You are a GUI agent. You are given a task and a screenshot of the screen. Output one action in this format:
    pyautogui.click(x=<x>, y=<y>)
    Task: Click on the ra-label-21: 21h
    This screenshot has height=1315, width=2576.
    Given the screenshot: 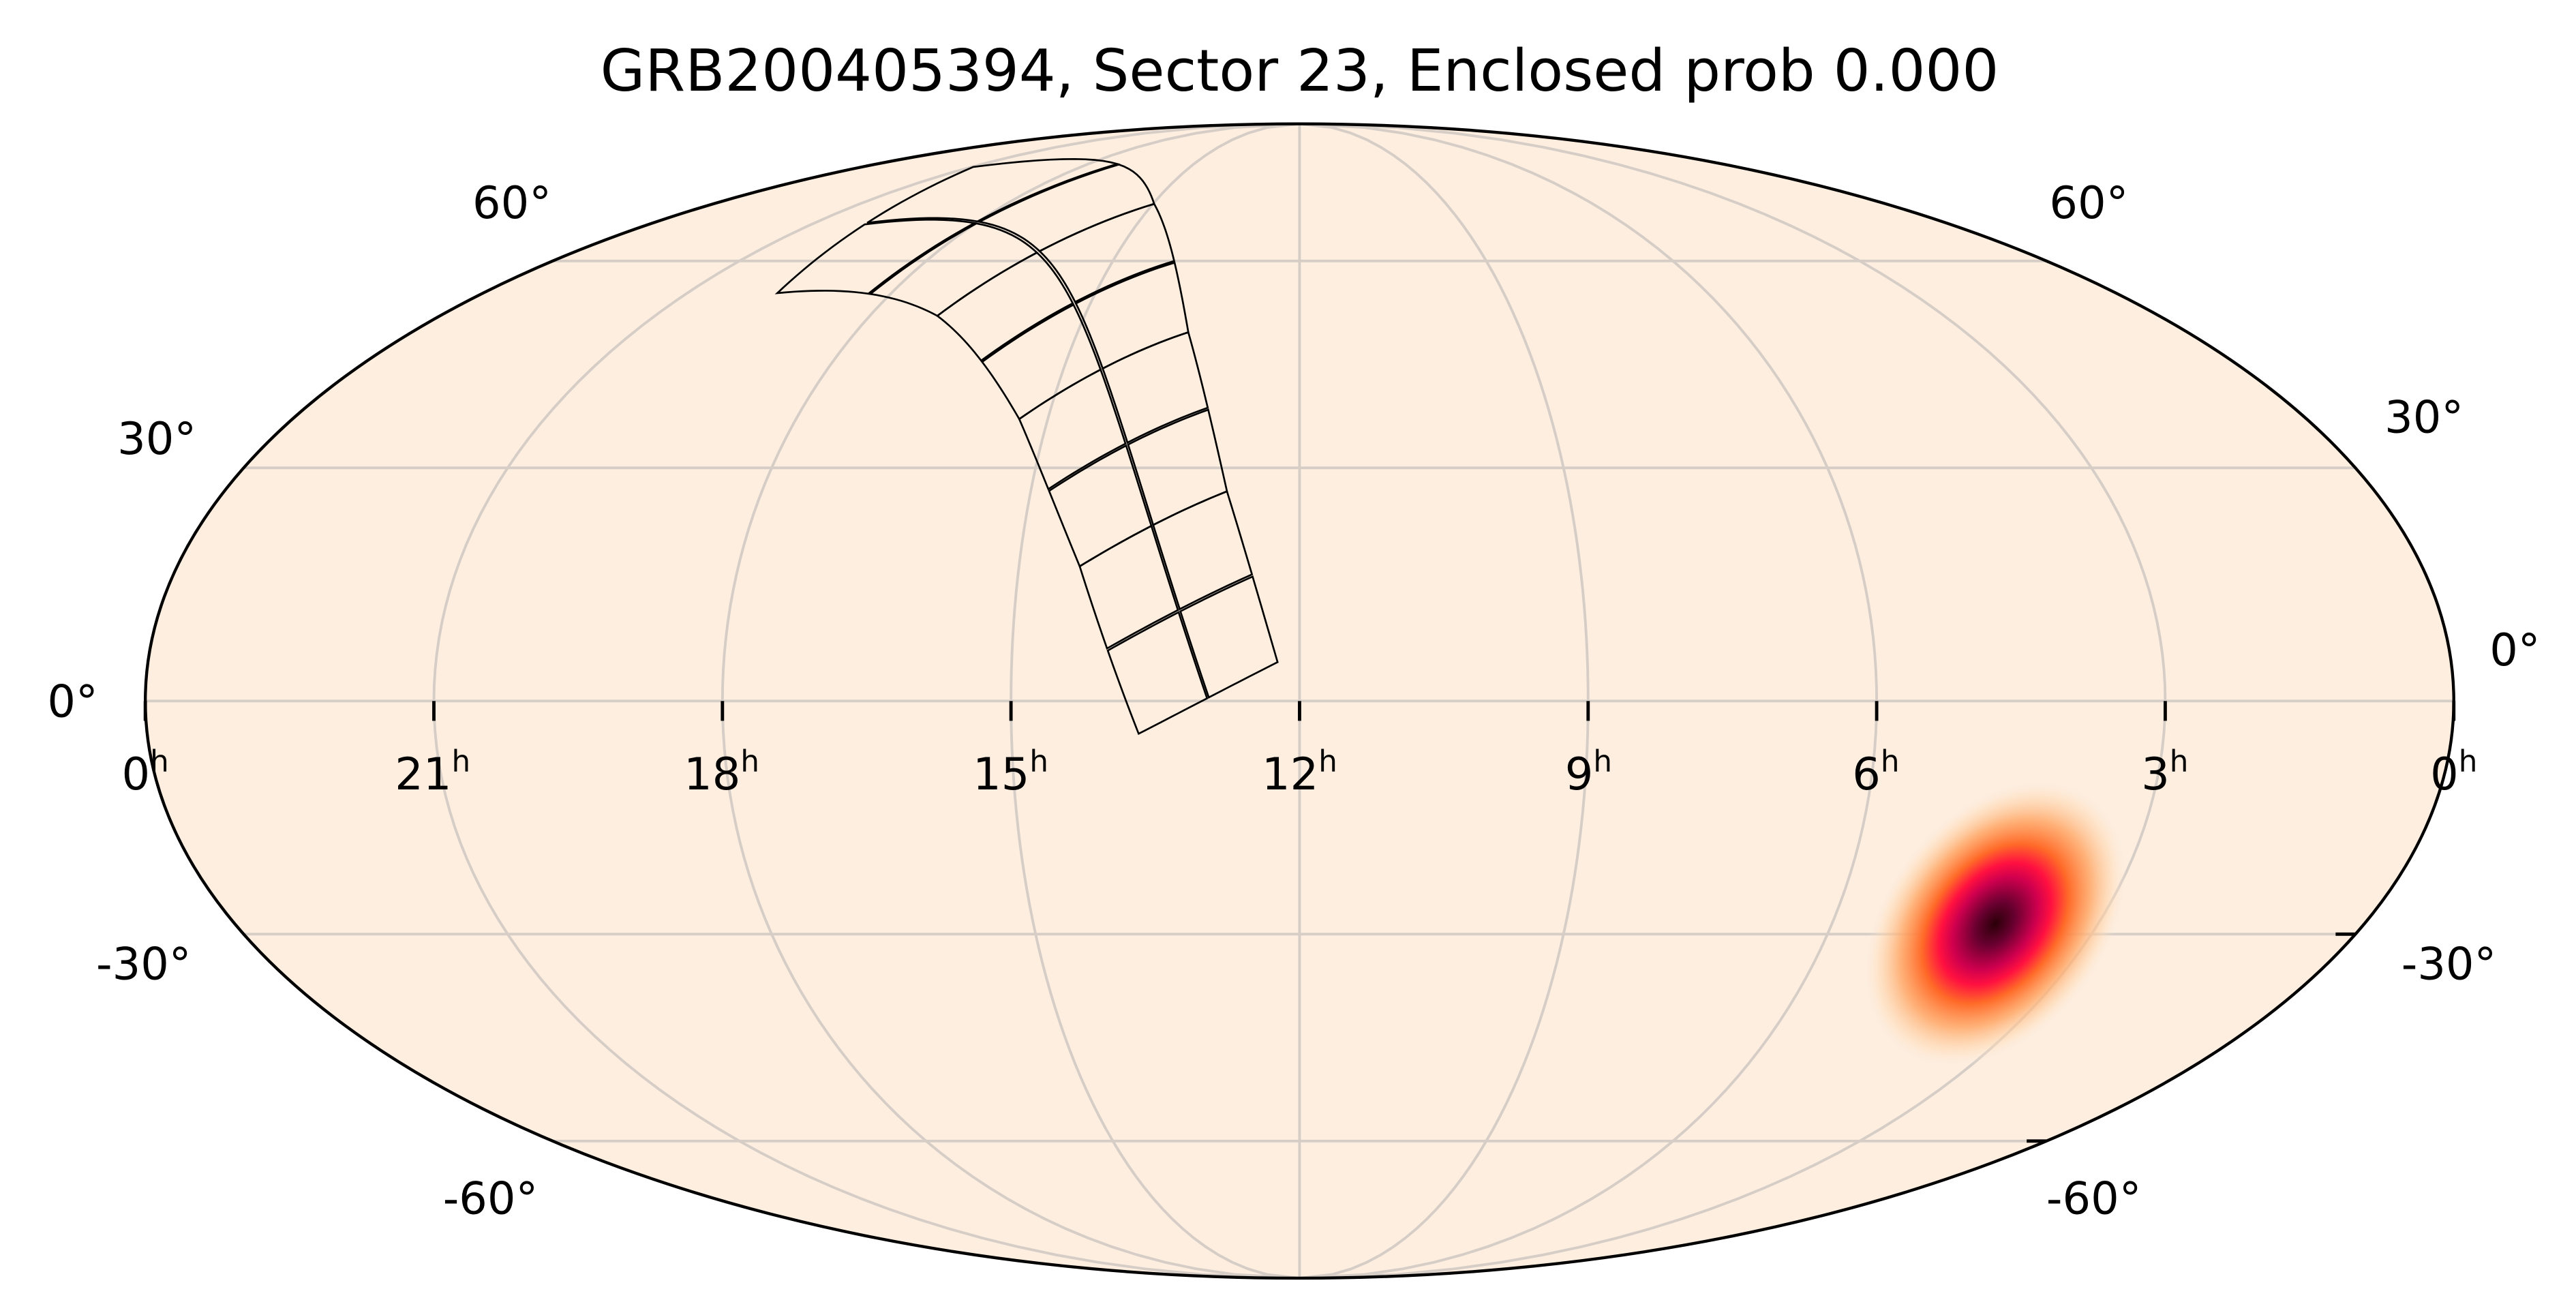 What is the action you would take?
    pyautogui.click(x=432, y=772)
    